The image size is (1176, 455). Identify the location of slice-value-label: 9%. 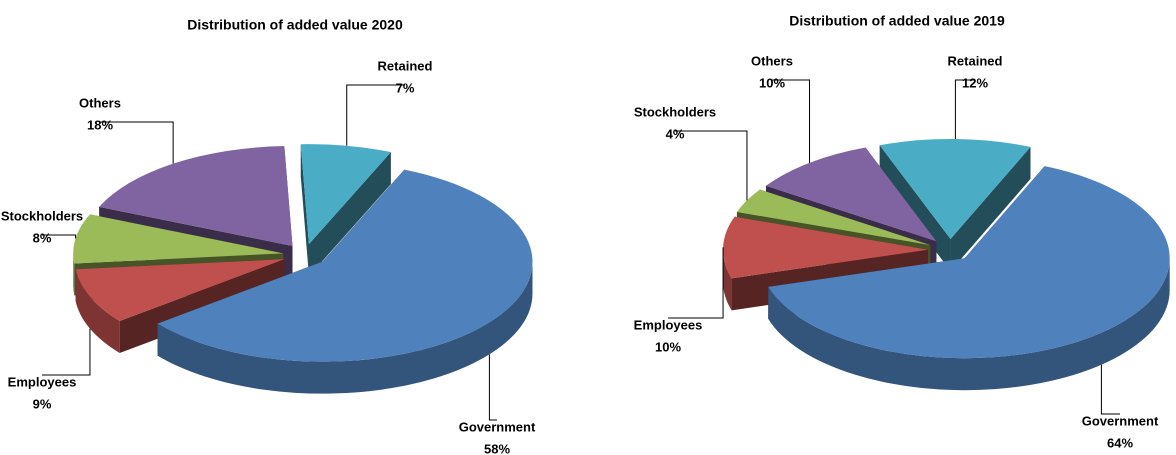
(42, 403).